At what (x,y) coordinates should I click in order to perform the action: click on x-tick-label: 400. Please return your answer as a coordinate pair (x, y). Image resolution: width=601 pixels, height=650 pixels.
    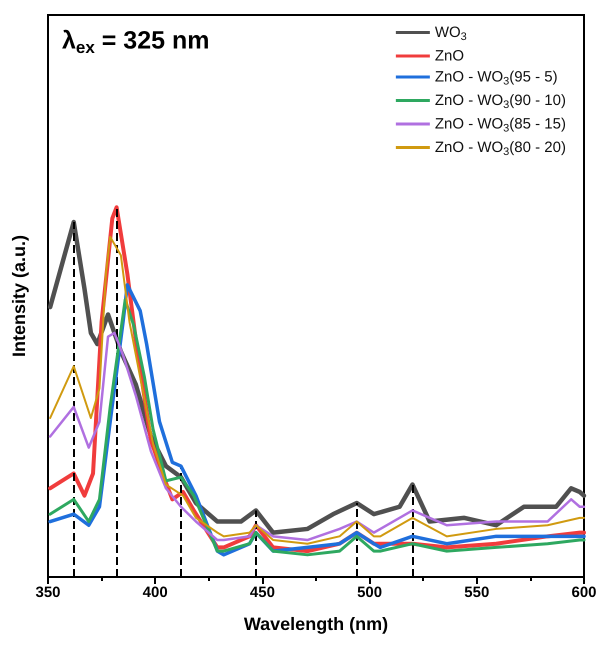
    Looking at the image, I should click on (155, 592).